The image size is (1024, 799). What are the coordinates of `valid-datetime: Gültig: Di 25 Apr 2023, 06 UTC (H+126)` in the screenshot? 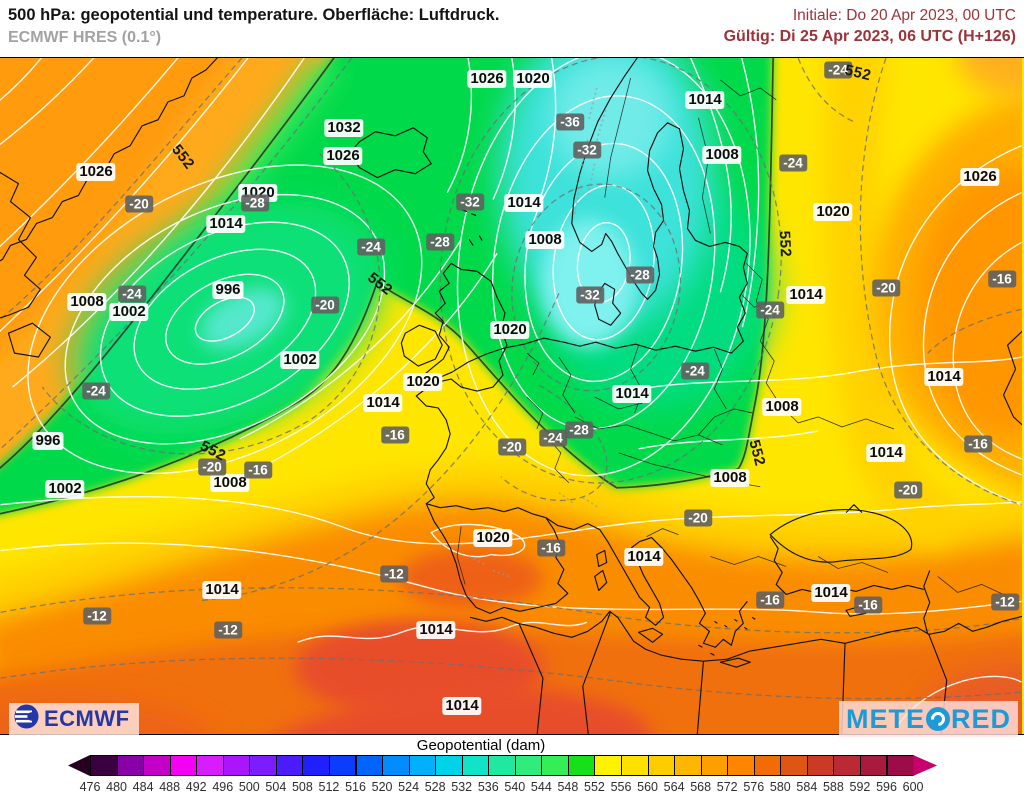 It's located at (869, 36).